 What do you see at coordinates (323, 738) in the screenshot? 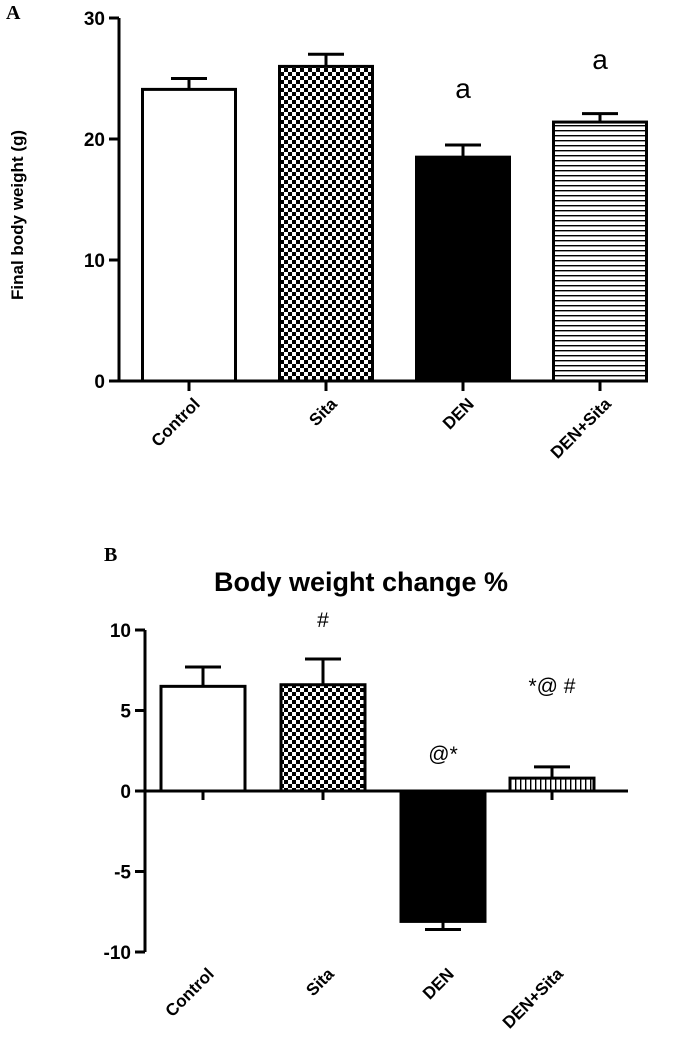
I see `panel-b-bar-sita` at bounding box center [323, 738].